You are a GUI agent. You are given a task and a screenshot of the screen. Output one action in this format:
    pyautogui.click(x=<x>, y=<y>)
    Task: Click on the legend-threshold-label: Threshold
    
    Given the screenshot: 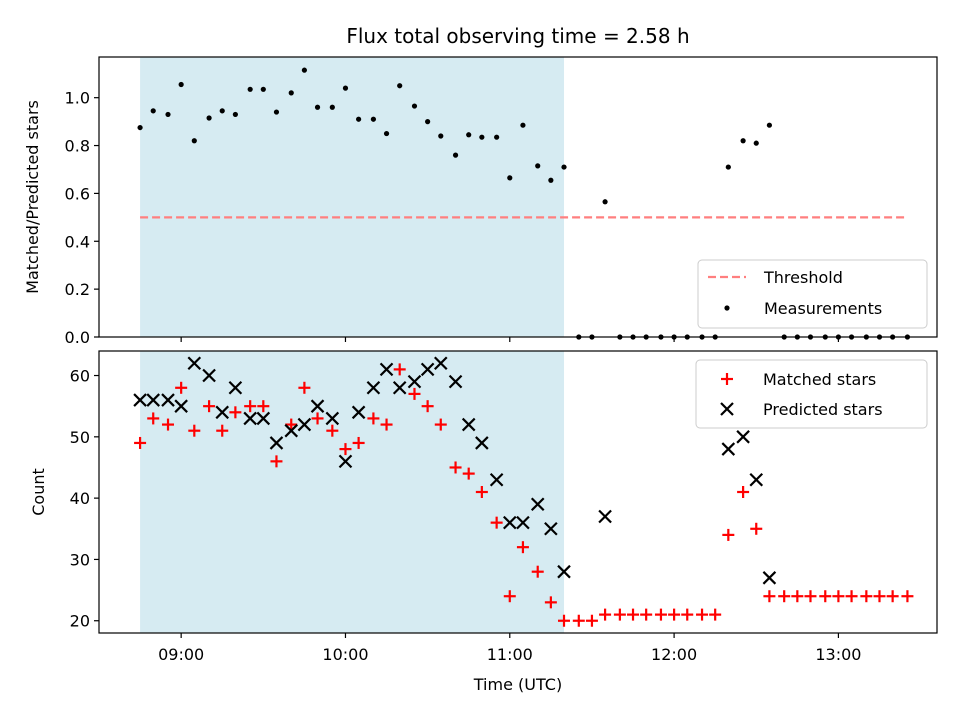 What is the action you would take?
    pyautogui.click(x=803, y=277)
    